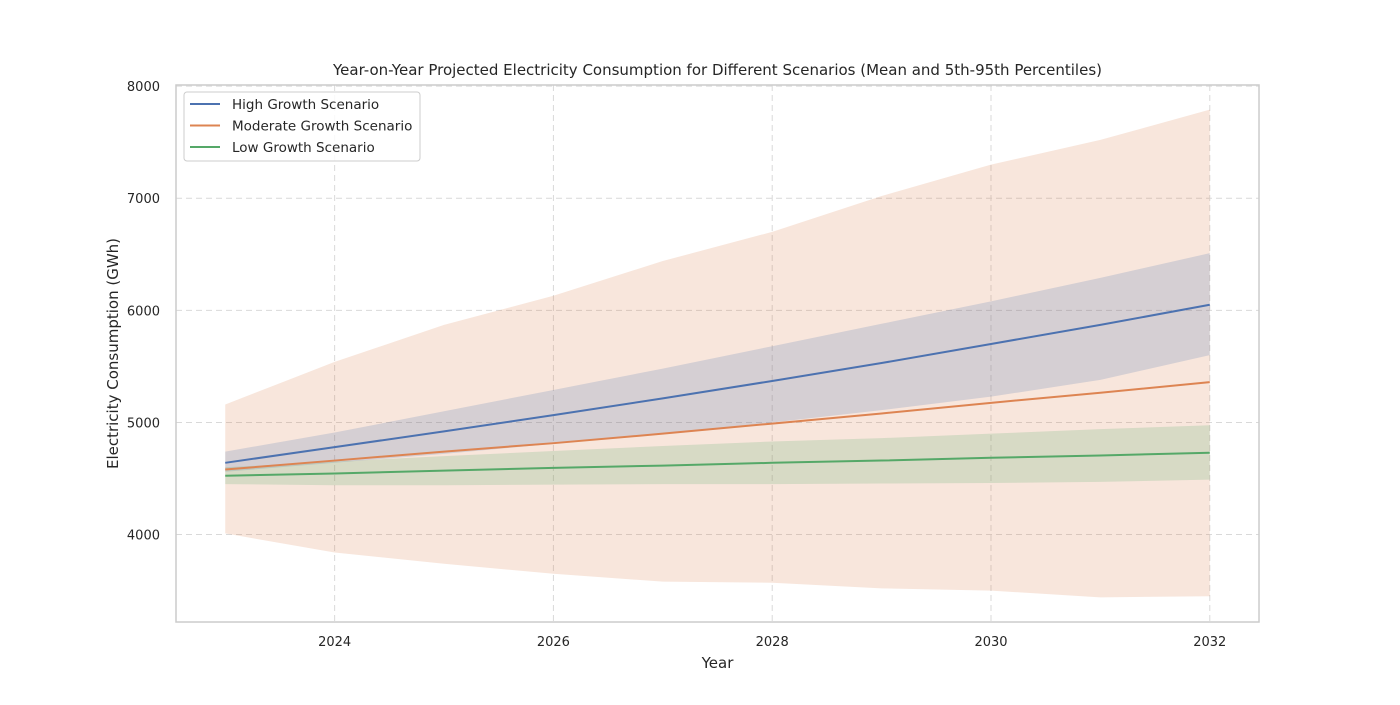 The height and width of the screenshot is (705, 1400). Describe the element at coordinates (303, 148) in the screenshot. I see `legend-label-low: Low Growth Scenario` at that location.